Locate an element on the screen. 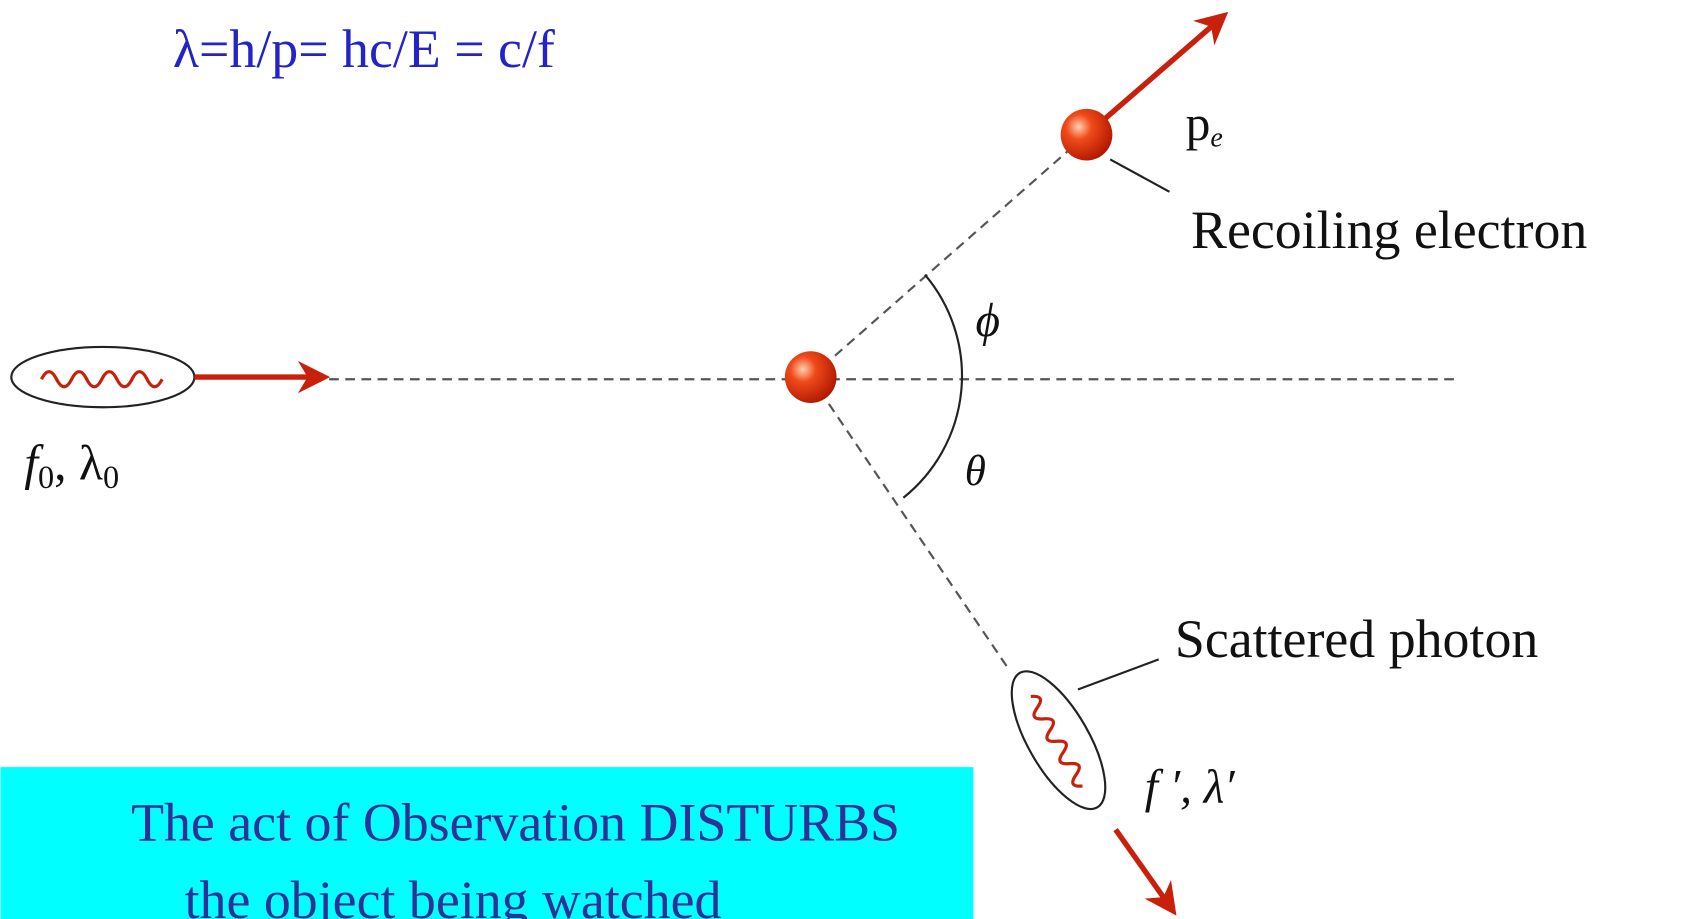 The height and width of the screenshot is (919, 1685). recoil-electron is located at coordinates (1086, 134).